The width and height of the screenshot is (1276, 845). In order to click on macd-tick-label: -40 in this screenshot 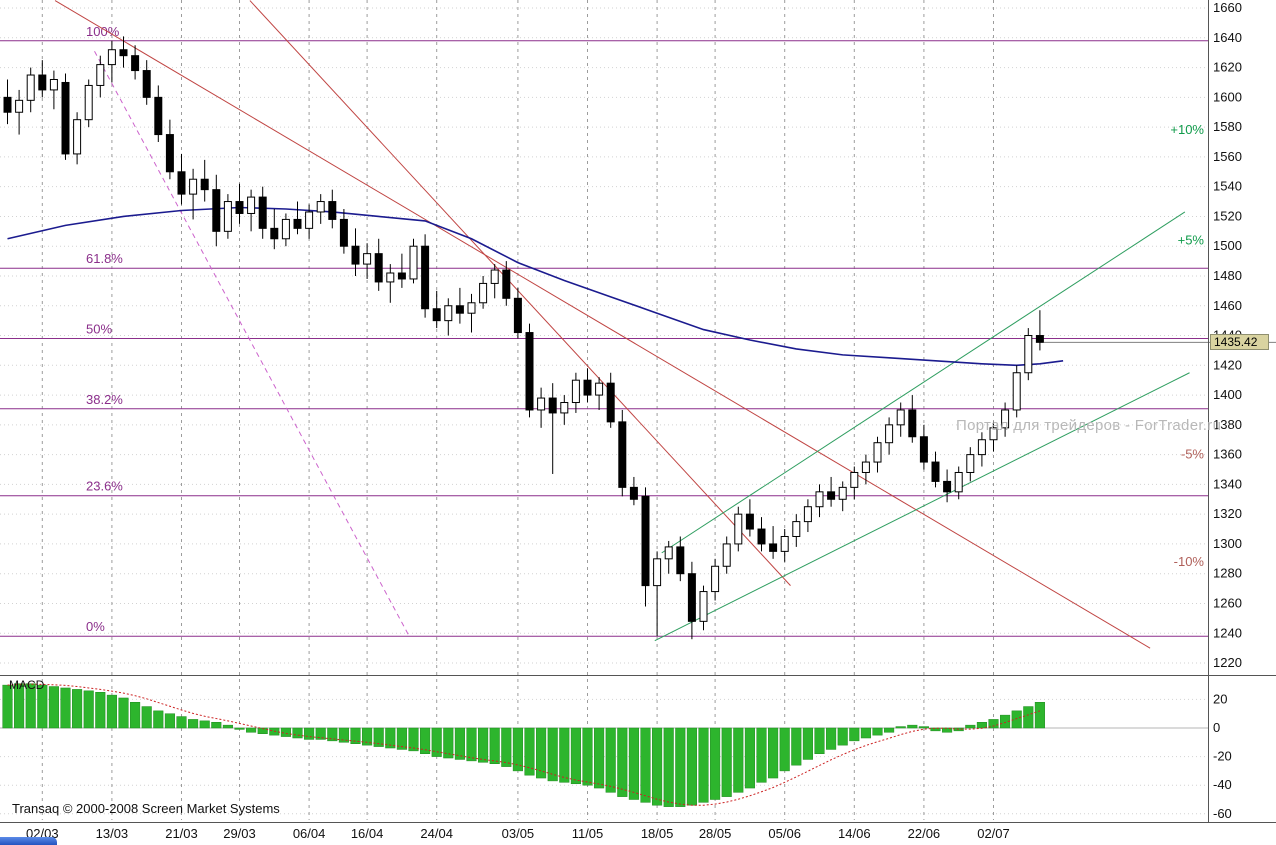, I will do `click(1222, 784)`.